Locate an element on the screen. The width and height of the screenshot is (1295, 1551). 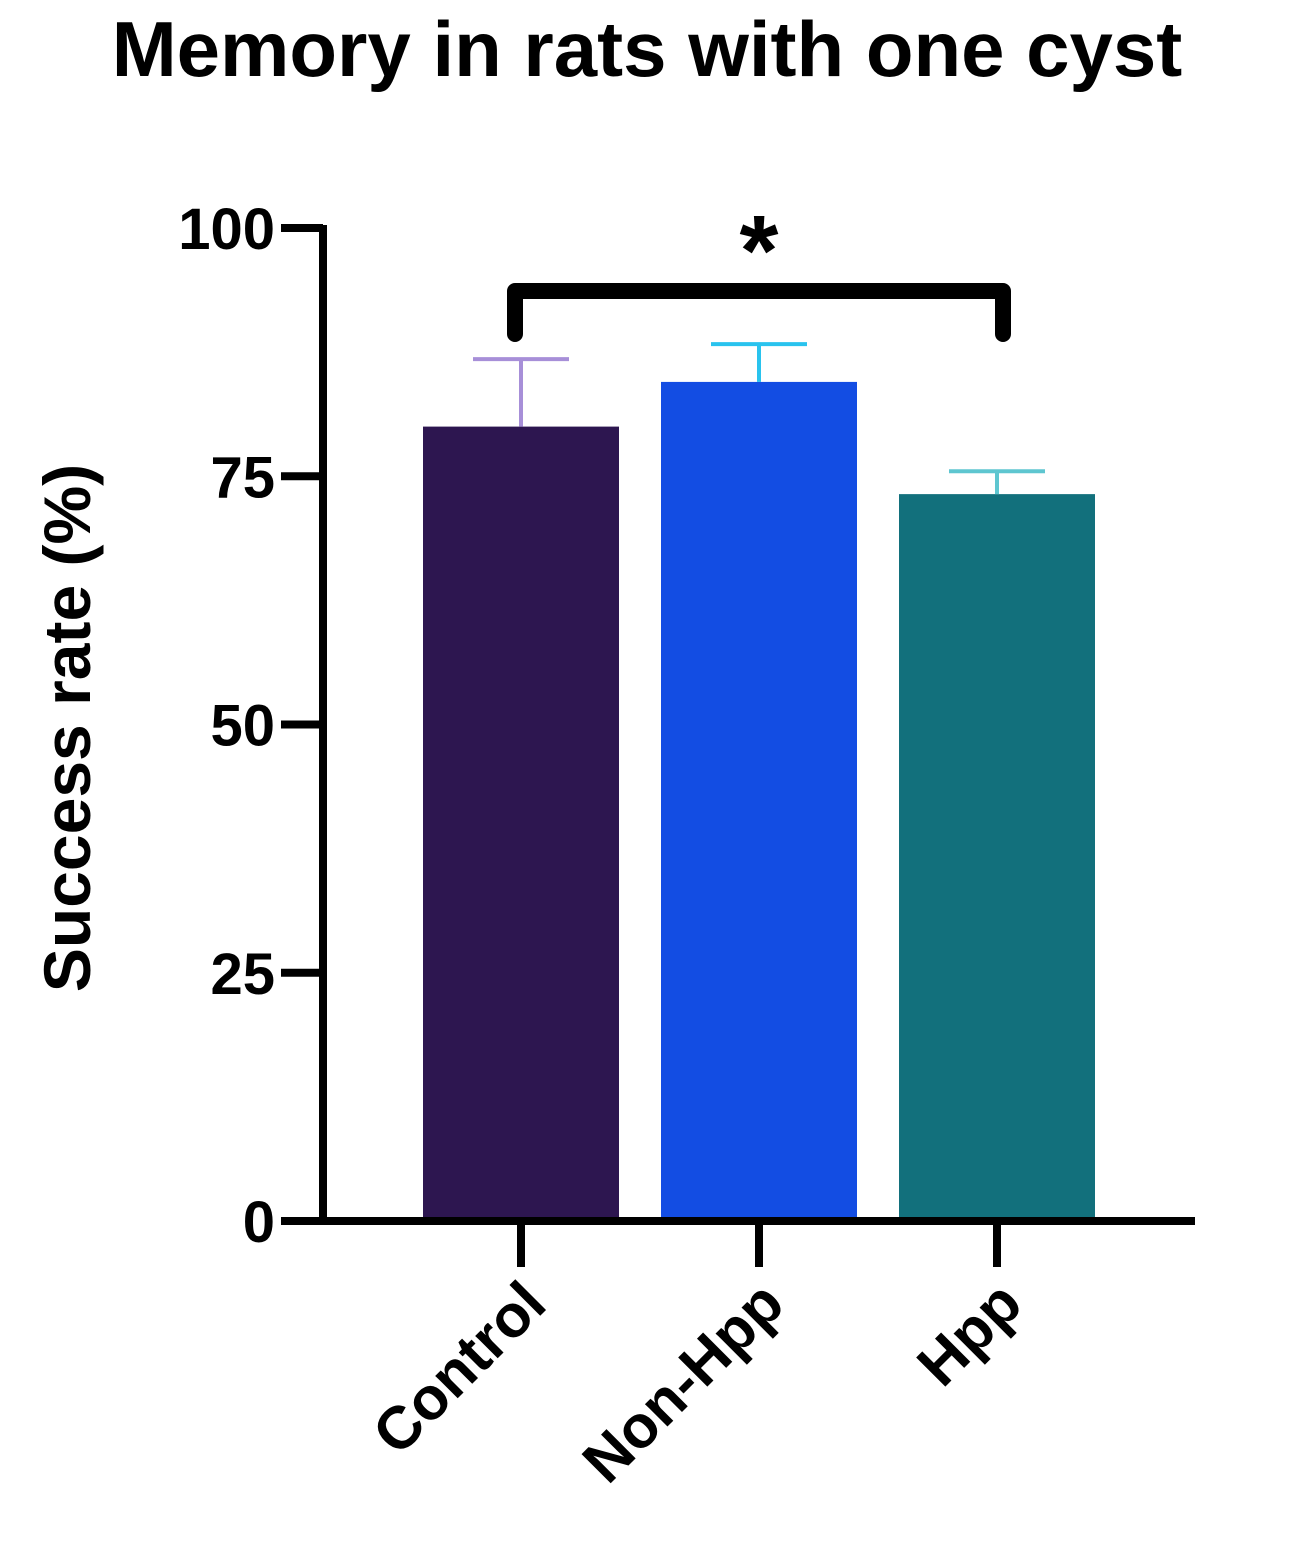
significance-label: * is located at coordinates (759, 251).